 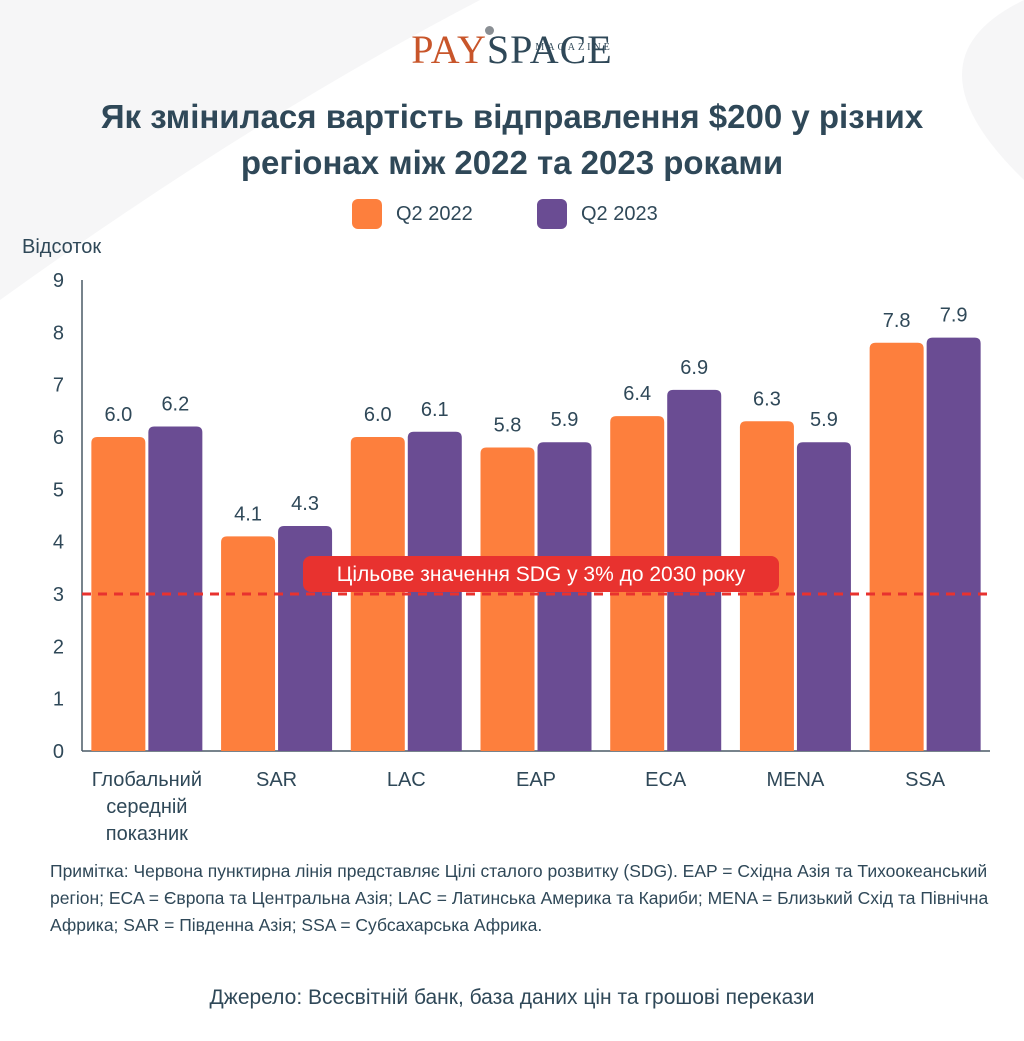 What do you see at coordinates (434, 213) in the screenshot?
I see `legend-label-q2-2022: Q2 2022` at bounding box center [434, 213].